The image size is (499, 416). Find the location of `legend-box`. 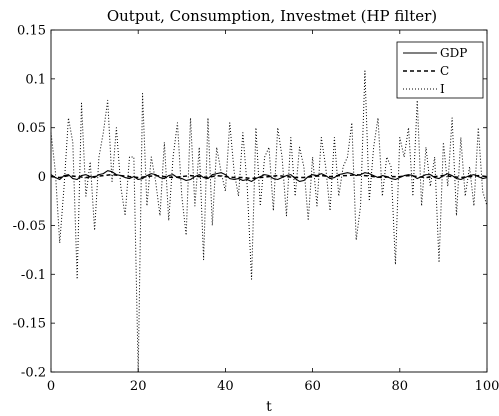

legend-box is located at coordinates (440, 70).